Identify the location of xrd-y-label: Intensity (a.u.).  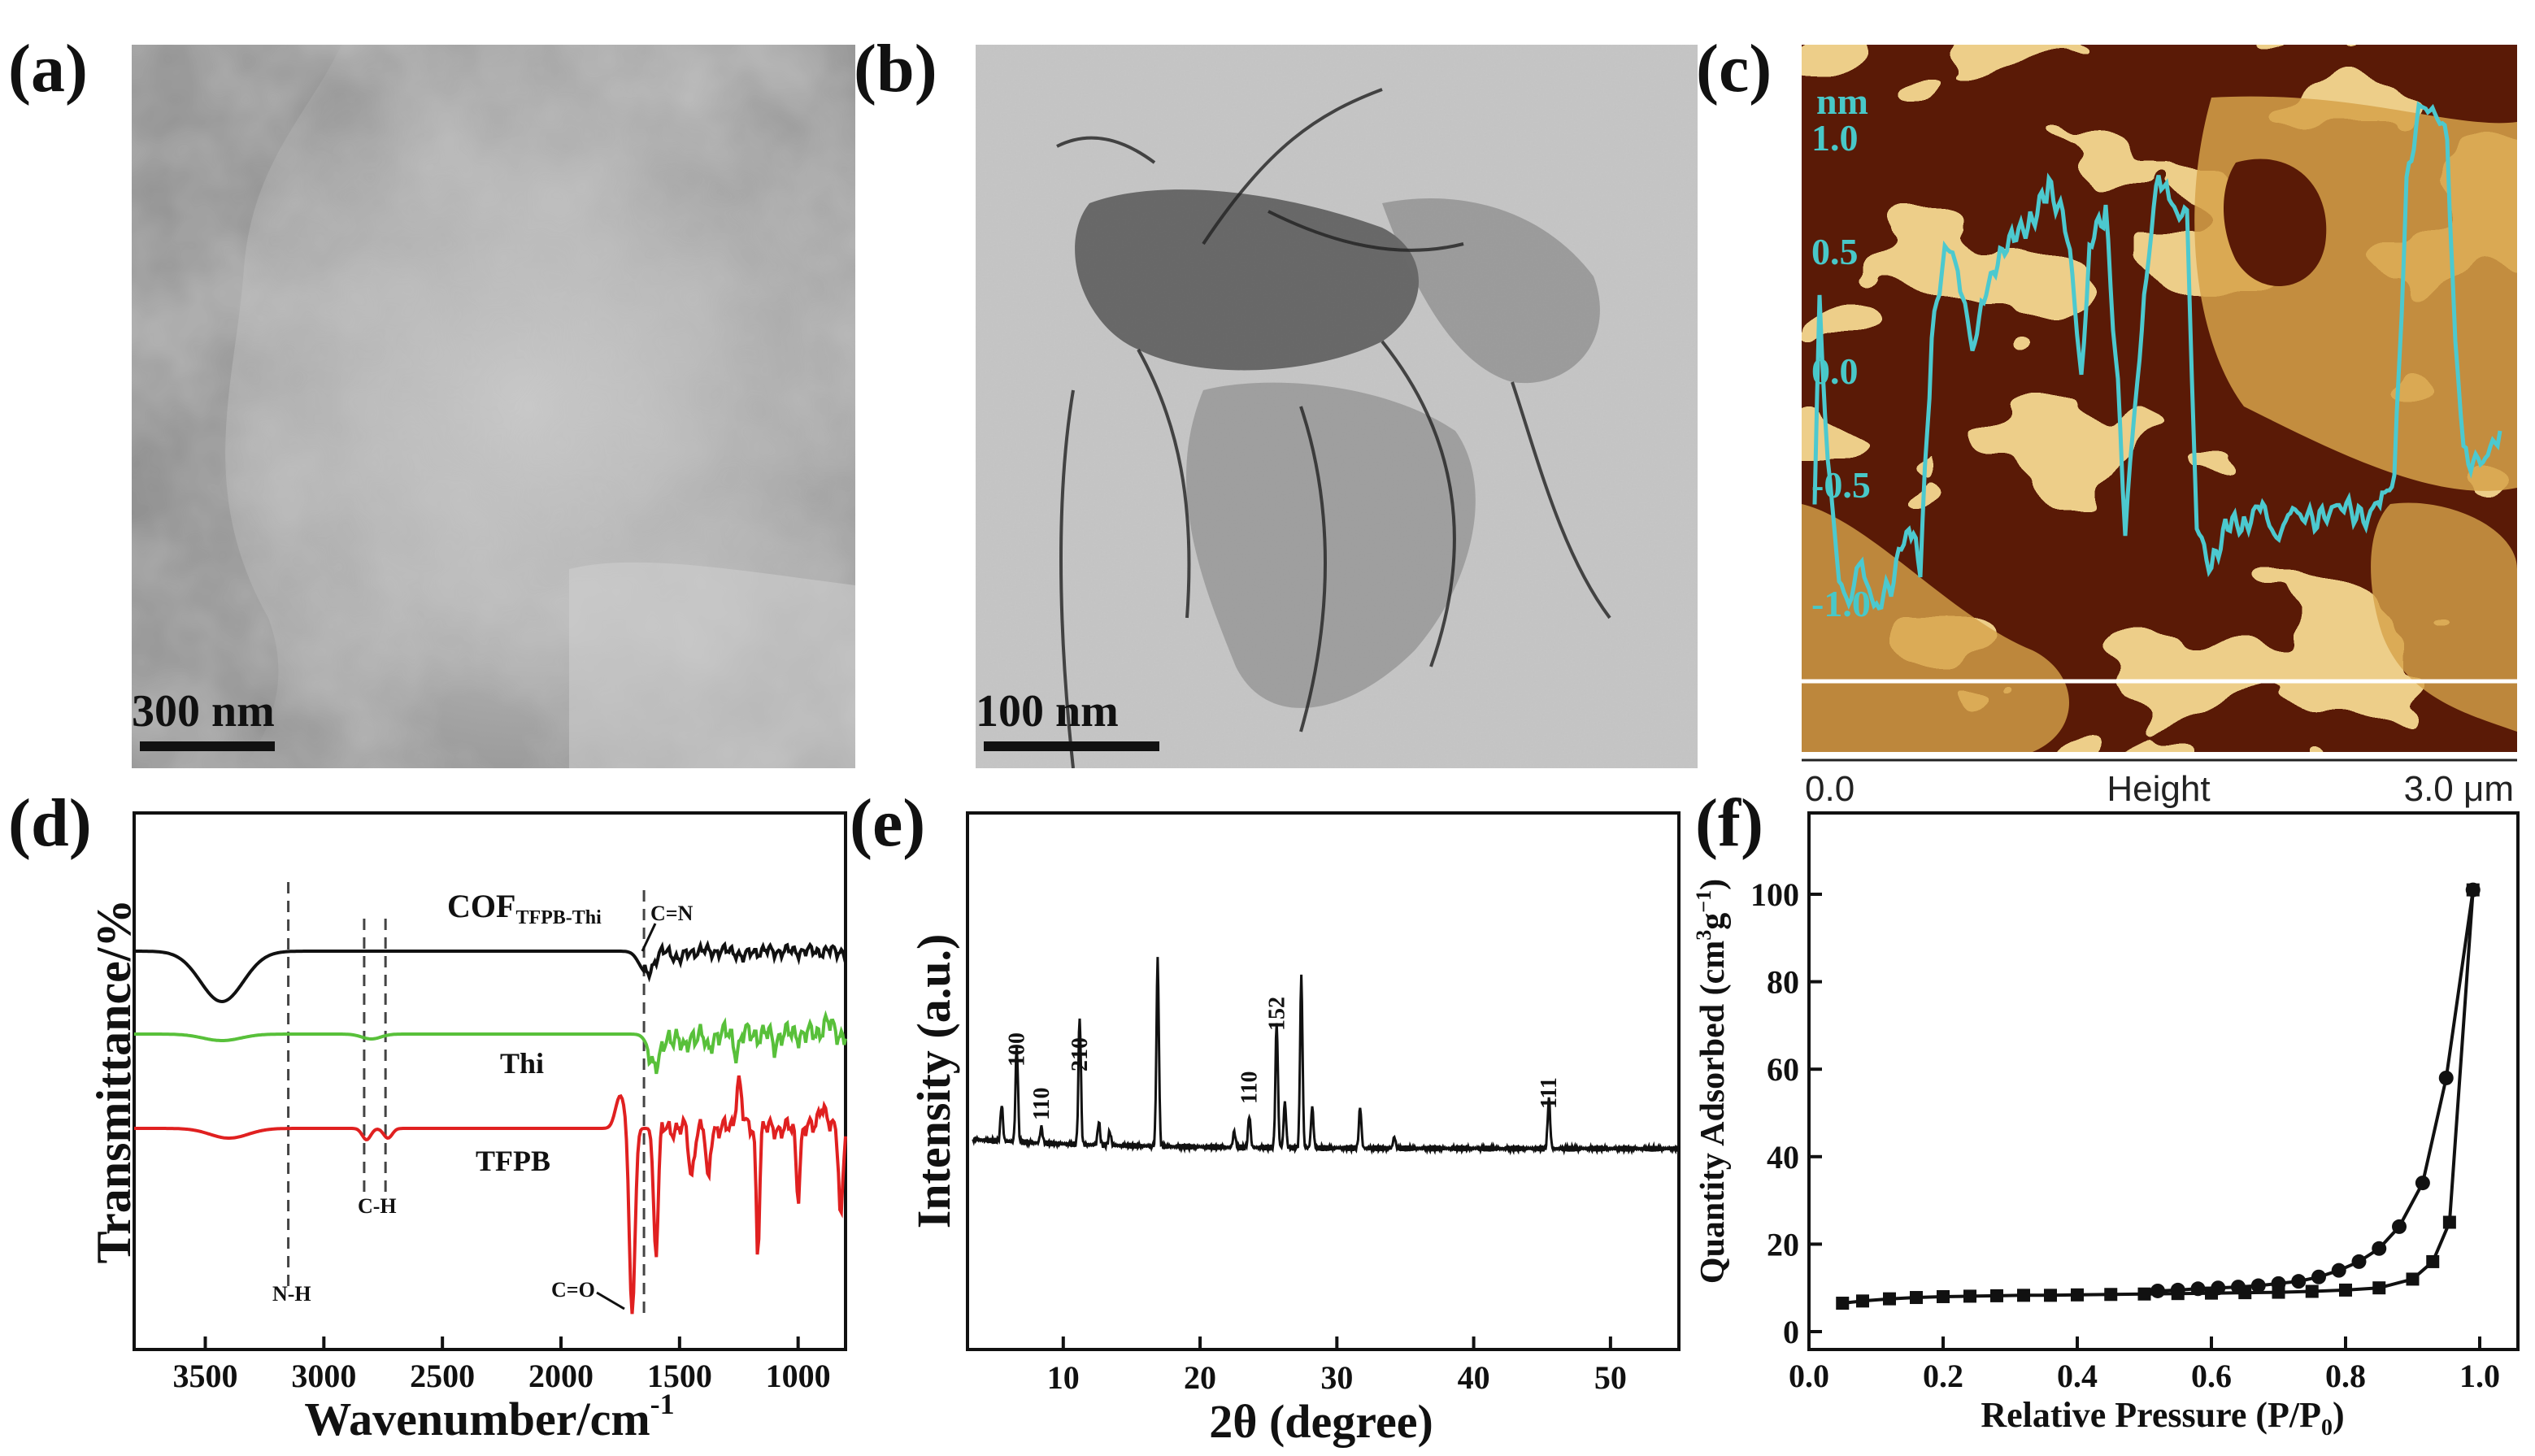
(934, 1082).